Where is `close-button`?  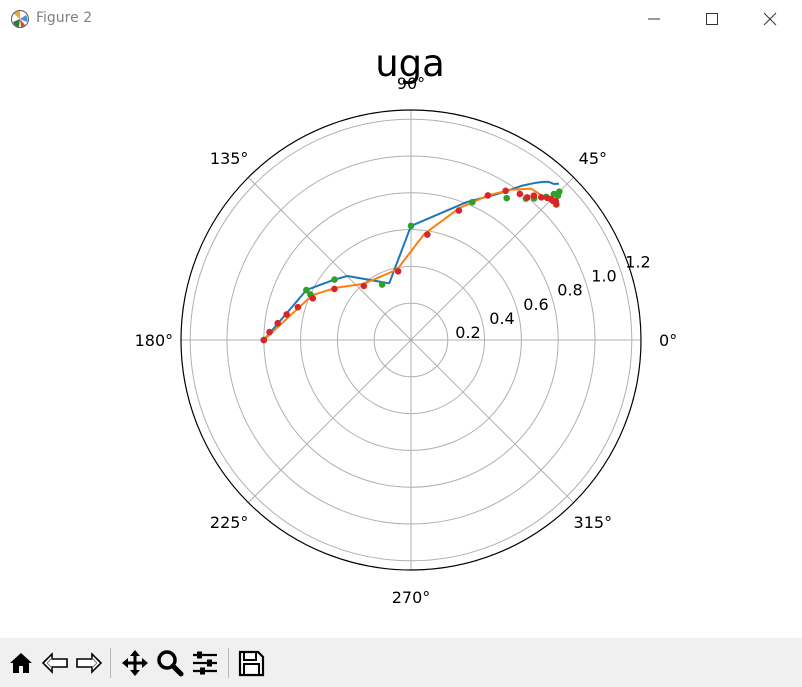
close-button is located at coordinates (771, 19).